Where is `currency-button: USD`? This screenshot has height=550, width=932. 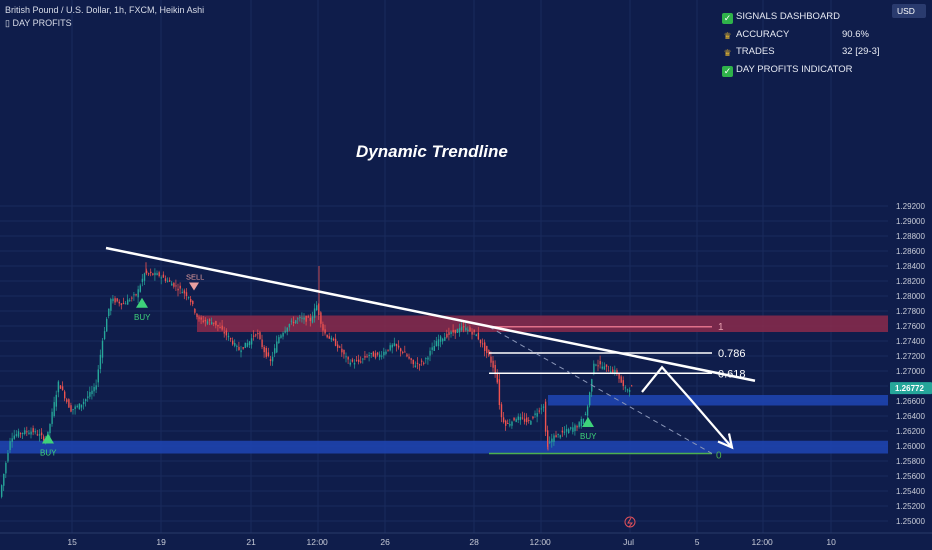
currency-button: USD is located at coordinates (909, 11).